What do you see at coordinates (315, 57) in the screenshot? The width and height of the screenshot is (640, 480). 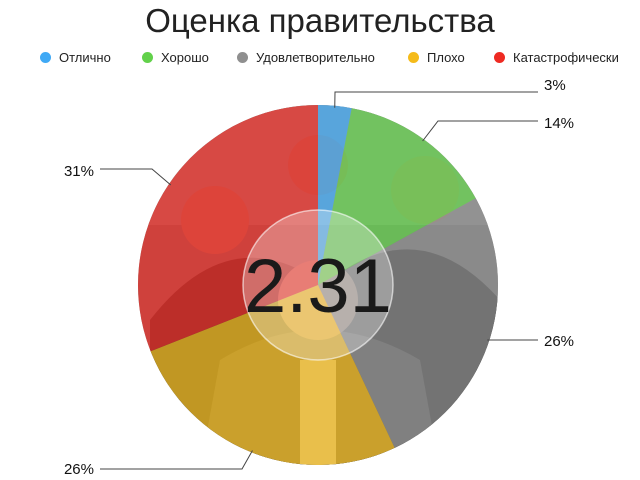 I see `legend-label-satisfactory: Удовлетворительно` at bounding box center [315, 57].